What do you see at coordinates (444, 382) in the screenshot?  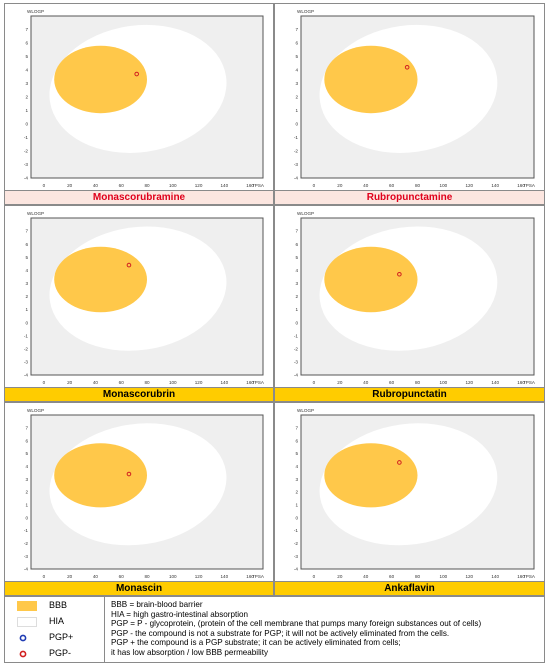 I see `x-tick-label: 100` at bounding box center [444, 382].